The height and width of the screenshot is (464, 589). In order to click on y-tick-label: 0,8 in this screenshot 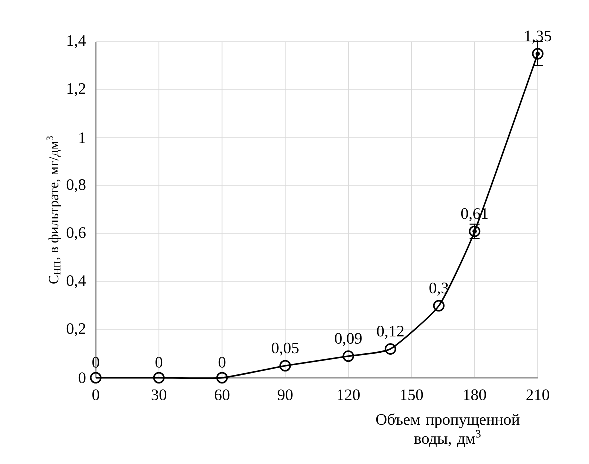, I will do `click(76, 186)`.